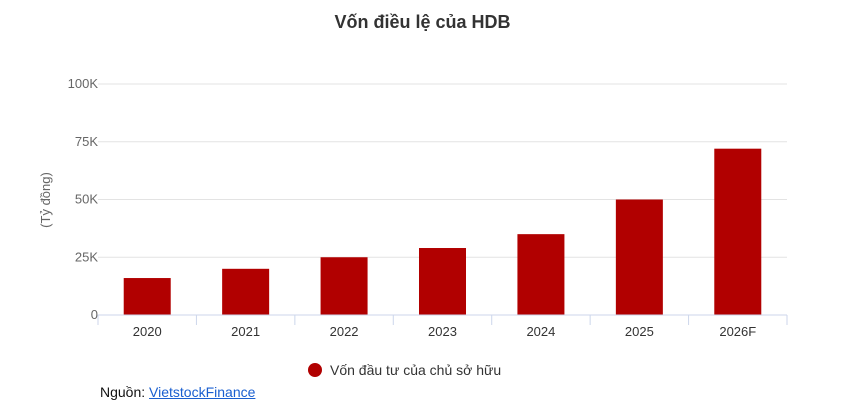 Image resolution: width=845 pixels, height=403 pixels. I want to click on x-axis: 2020 2021 2022 2023 2024 2025 2026F, so click(442, 326).